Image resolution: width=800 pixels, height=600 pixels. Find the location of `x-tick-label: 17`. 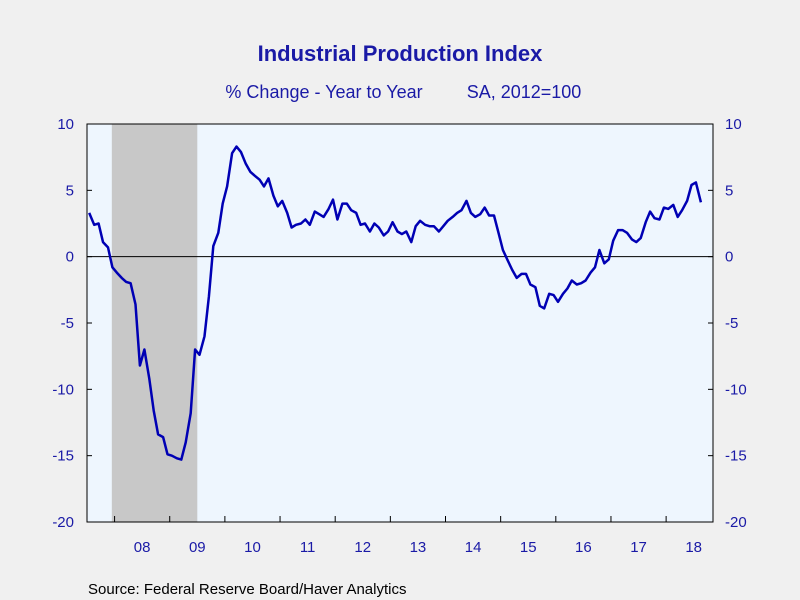

x-tick-label: 17 is located at coordinates (638, 547).